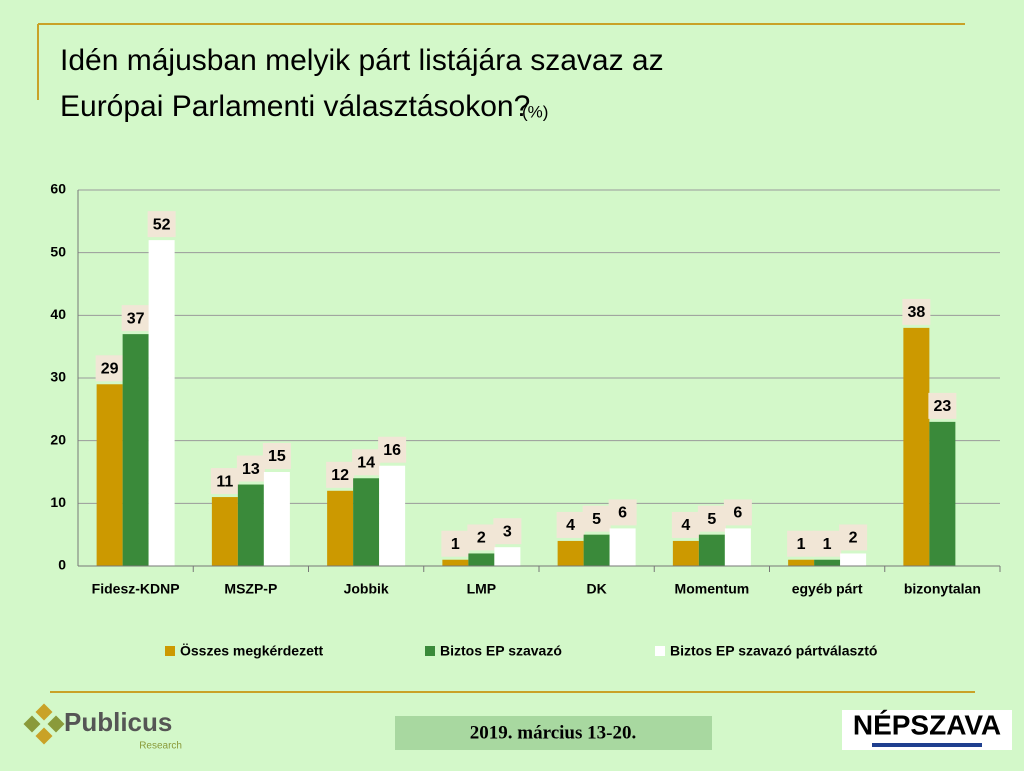 This screenshot has height=771, width=1024. What do you see at coordinates (773, 651) in the screenshot?
I see `legend-label: Biztos EP szavazó pártválasztó` at bounding box center [773, 651].